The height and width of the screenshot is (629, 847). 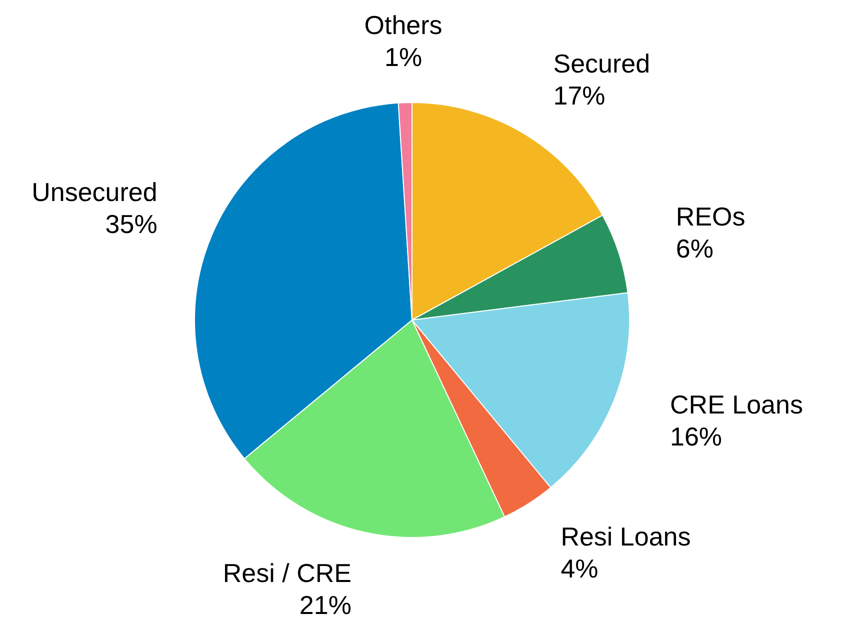 I want to click on slice-label: CRE Loans, so click(x=736, y=404).